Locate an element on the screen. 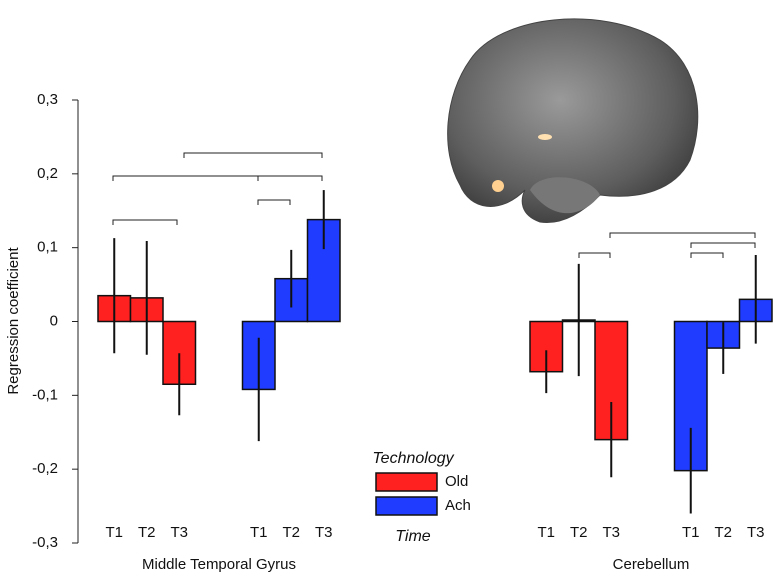  legend-label: Old is located at coordinates (456, 481).